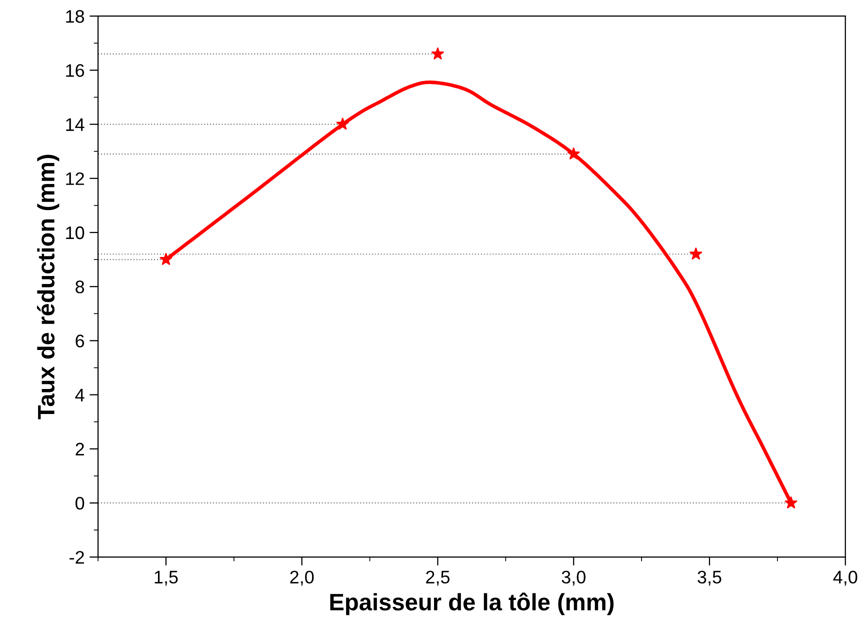  Describe the element at coordinates (75, 16) in the screenshot. I see `y-tick-label: 18` at that location.